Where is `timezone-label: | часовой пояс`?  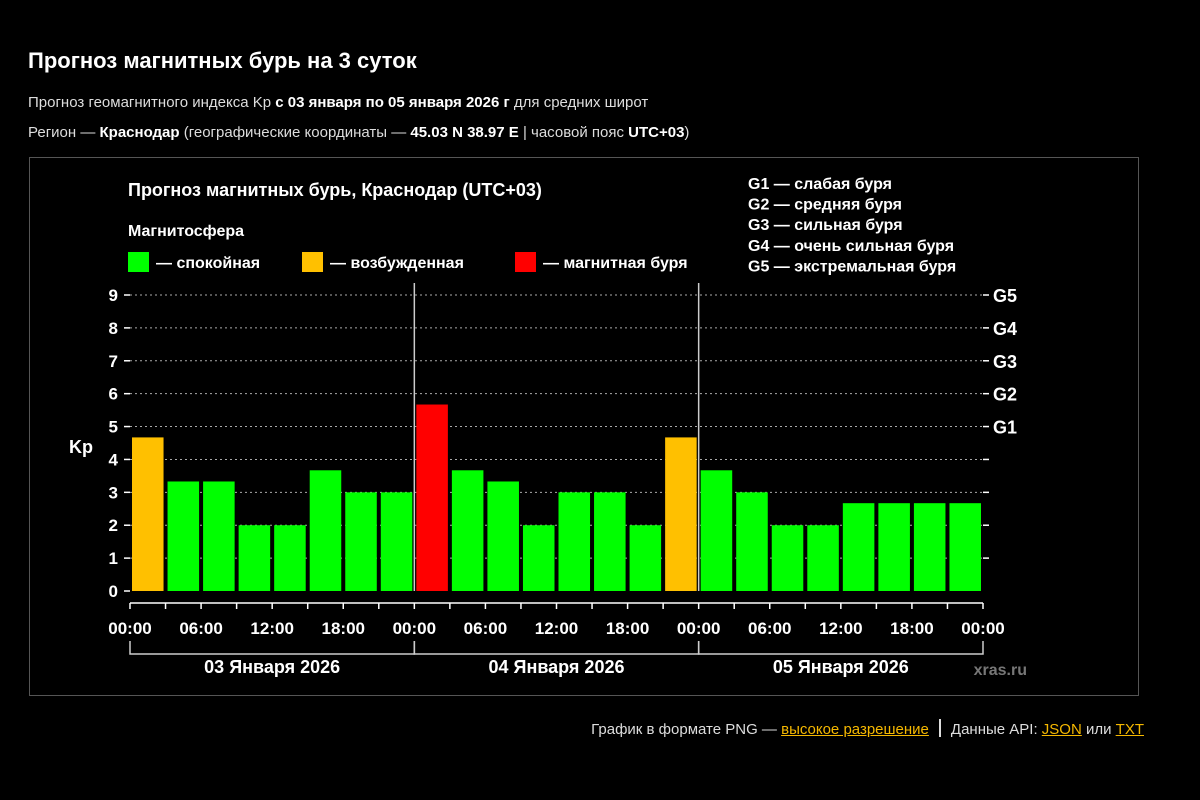
timezone-label: | часовой пояс is located at coordinates (573, 132).